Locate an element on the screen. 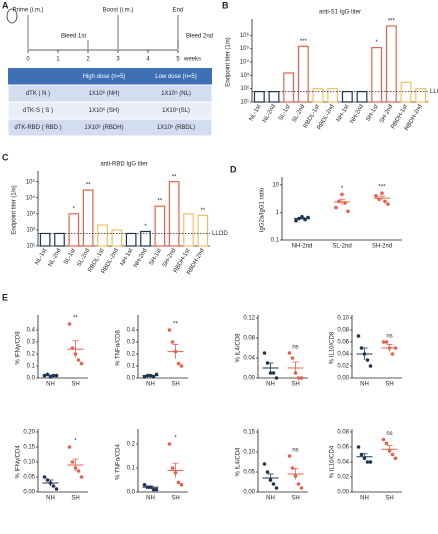  y-tick-label: 0.05 is located at coordinates (249, 473).